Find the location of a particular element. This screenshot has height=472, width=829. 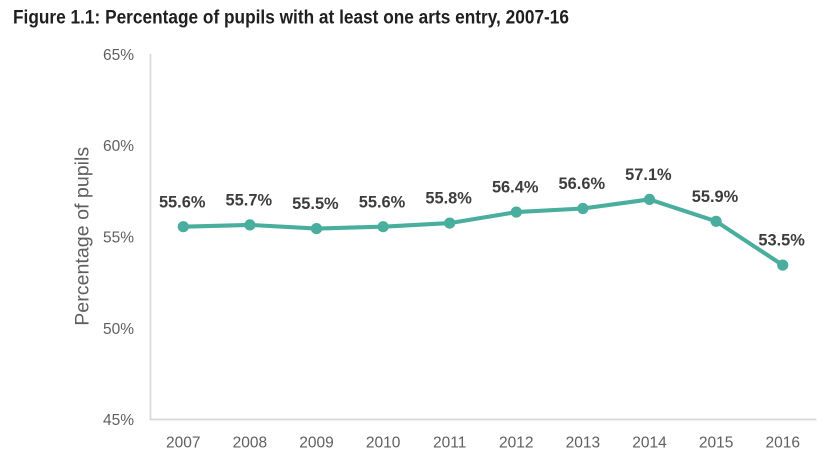

svg-text: 57.1% is located at coordinates (648, 174).